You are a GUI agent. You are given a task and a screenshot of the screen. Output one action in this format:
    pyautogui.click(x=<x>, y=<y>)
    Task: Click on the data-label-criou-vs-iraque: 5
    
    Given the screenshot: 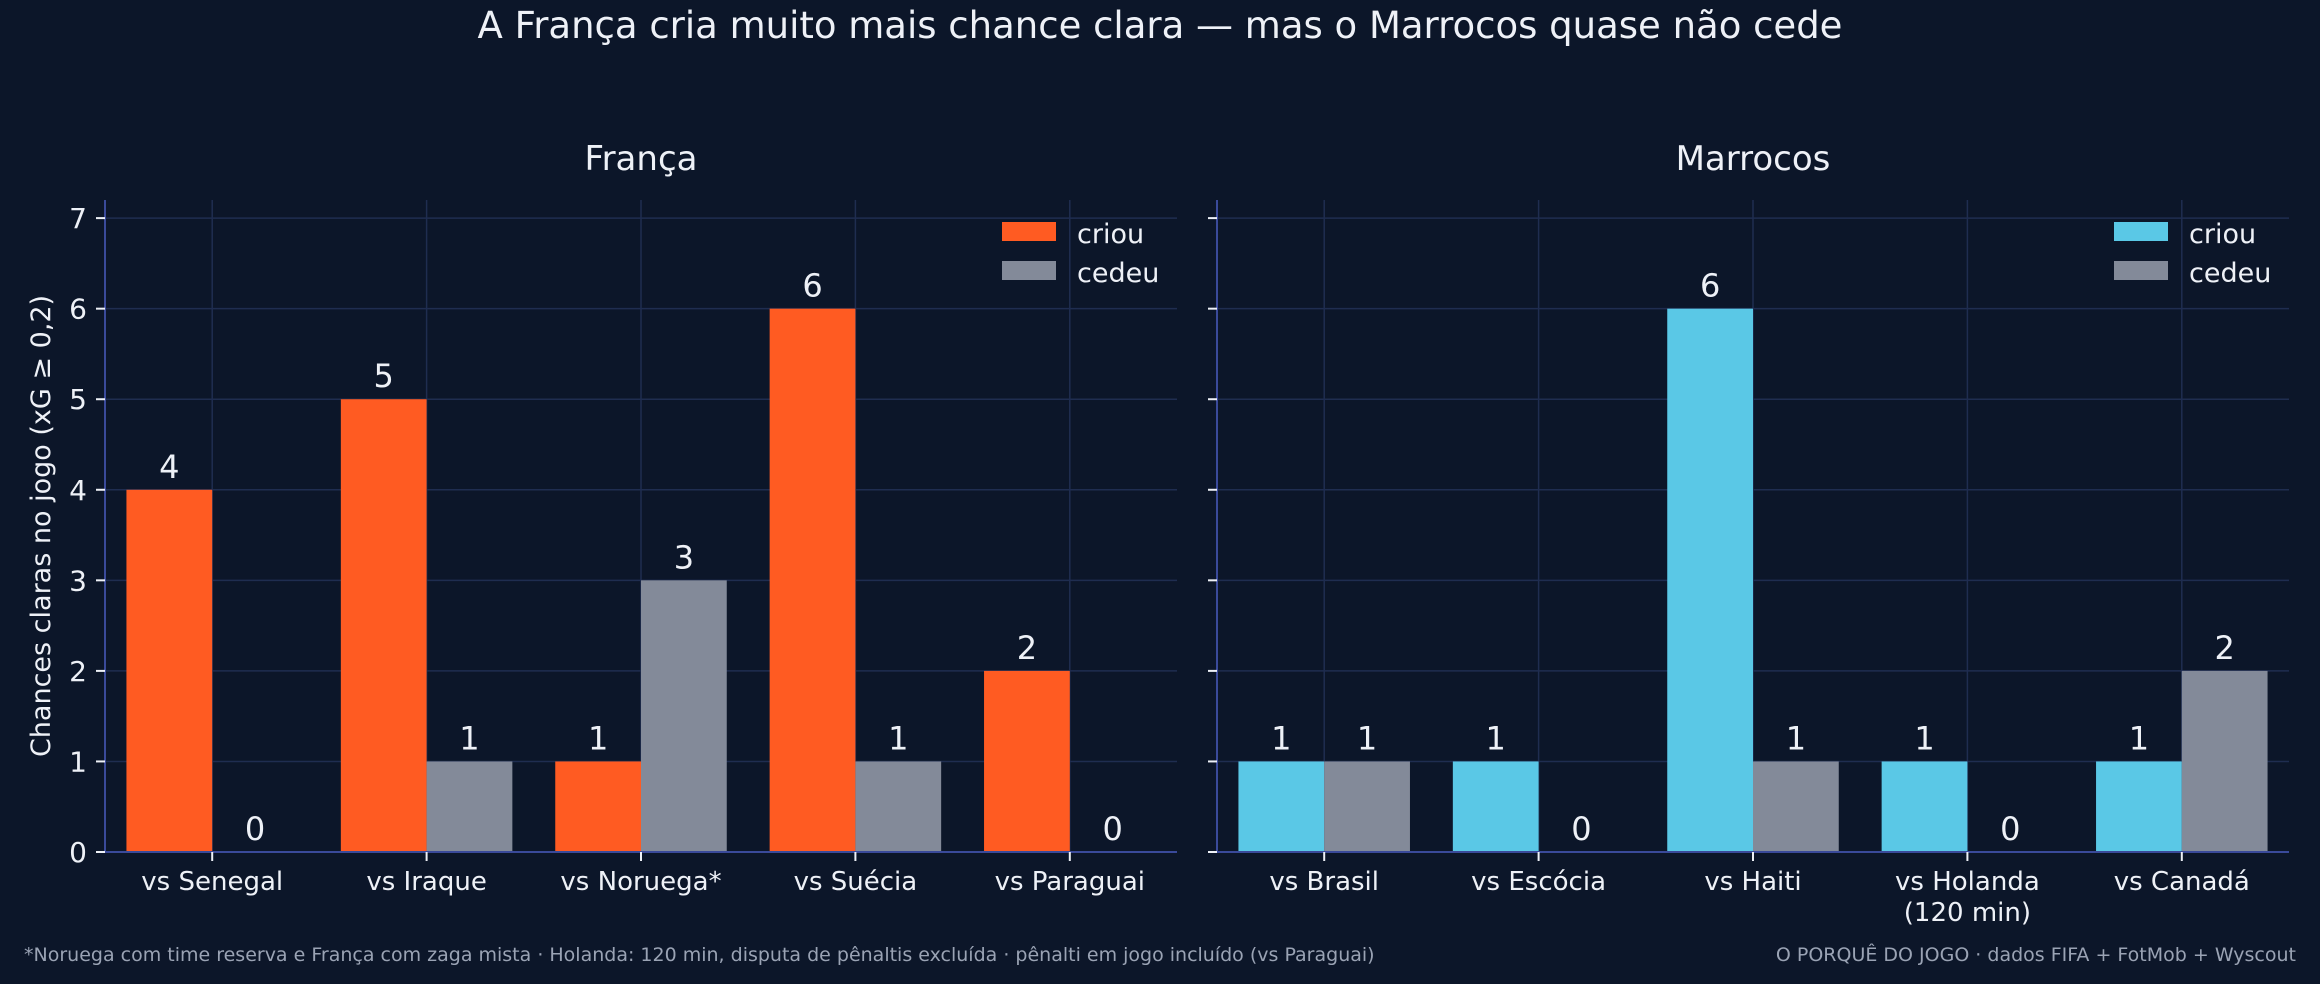 What is the action you would take?
    pyautogui.click(x=384, y=376)
    